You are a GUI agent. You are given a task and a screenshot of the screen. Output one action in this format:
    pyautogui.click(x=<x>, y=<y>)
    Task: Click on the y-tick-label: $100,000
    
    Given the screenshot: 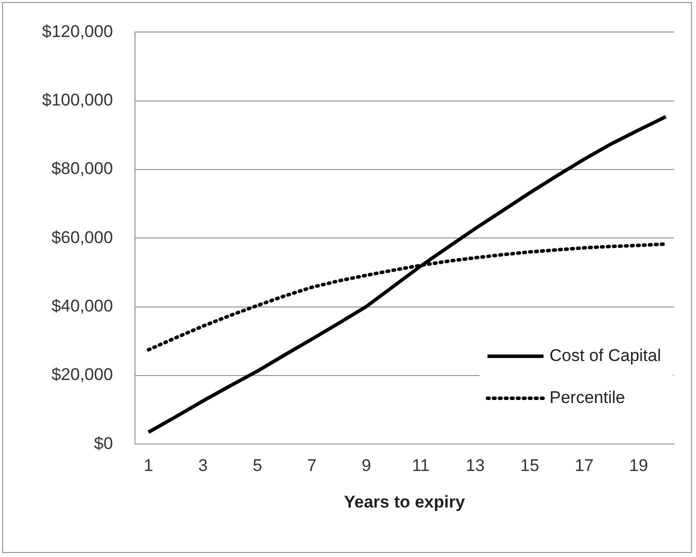 What is the action you would take?
    pyautogui.click(x=77, y=100)
    